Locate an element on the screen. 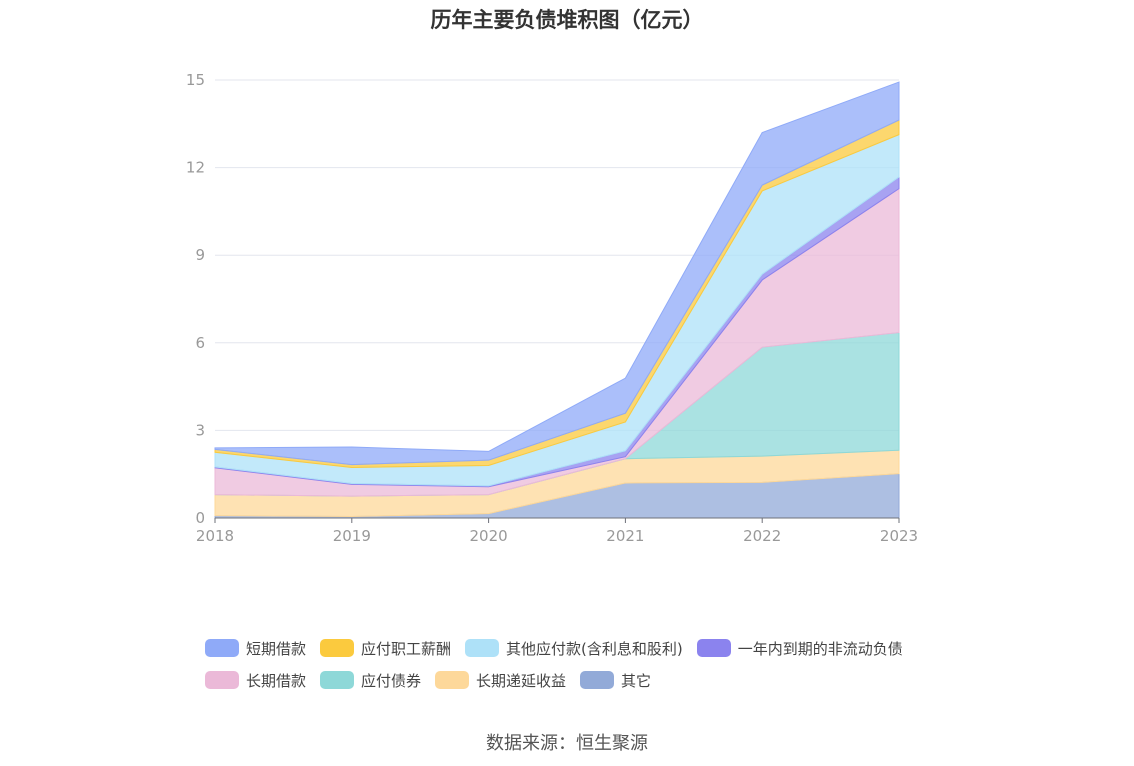 The height and width of the screenshot is (766, 1134). legend-label: 应付债券 is located at coordinates (391, 680).